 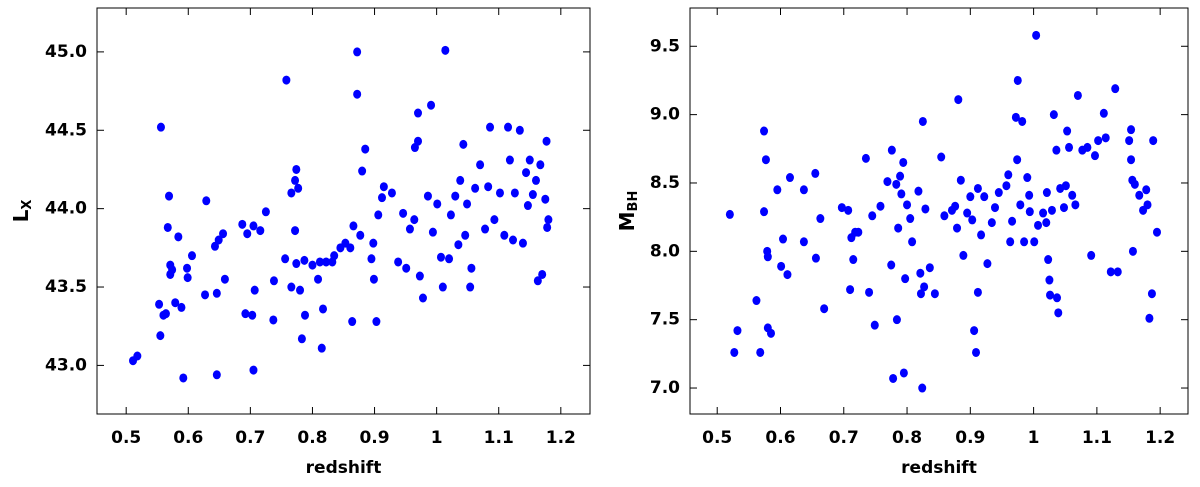 What do you see at coordinates (66, 365) in the screenshot?
I see `y-tick-label: 43.0` at bounding box center [66, 365].